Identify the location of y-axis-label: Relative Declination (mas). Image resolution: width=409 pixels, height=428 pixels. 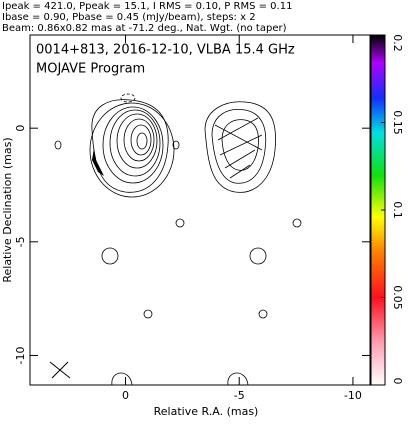
(7, 209).